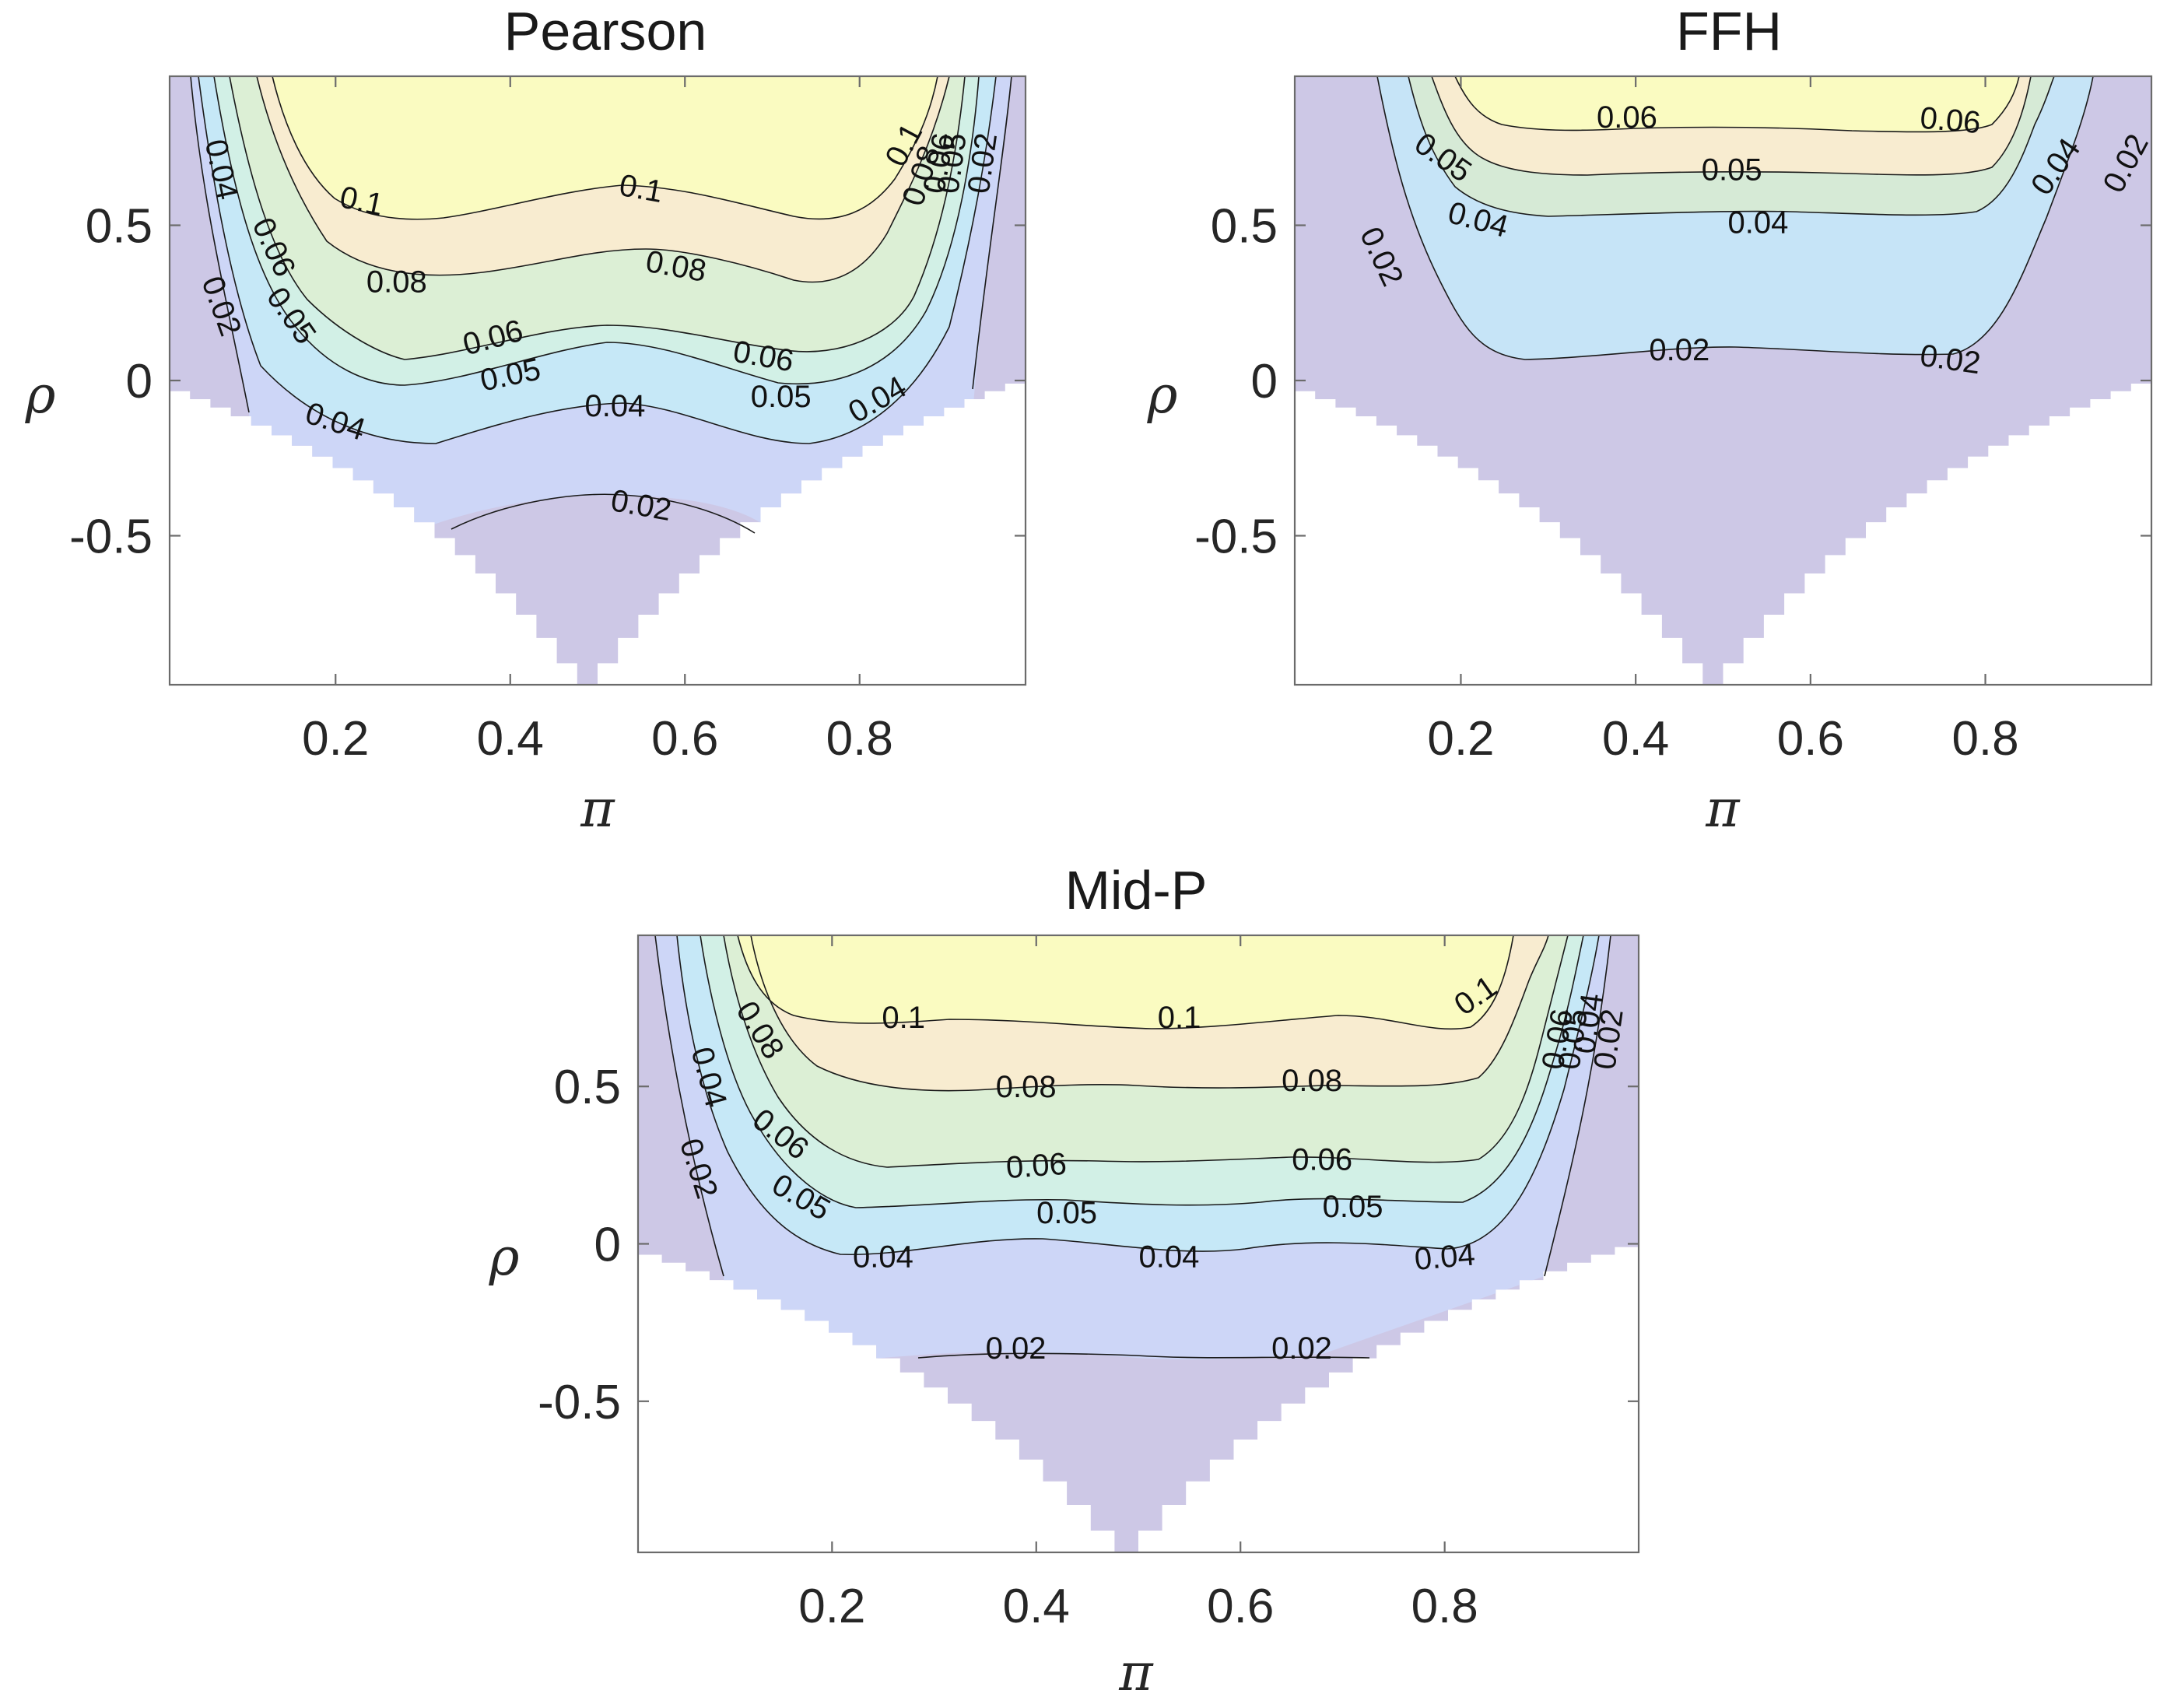  What do you see at coordinates (1136, 891) in the screenshot?
I see `chart-title: Mid-P` at bounding box center [1136, 891].